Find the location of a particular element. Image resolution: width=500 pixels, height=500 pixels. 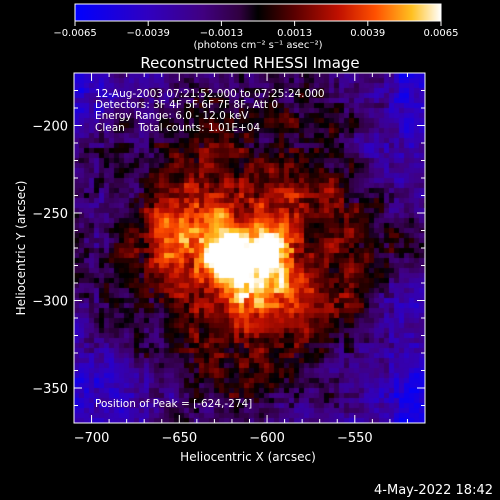

chart-title: Reconstructed RHESSI Image is located at coordinates (249, 63).